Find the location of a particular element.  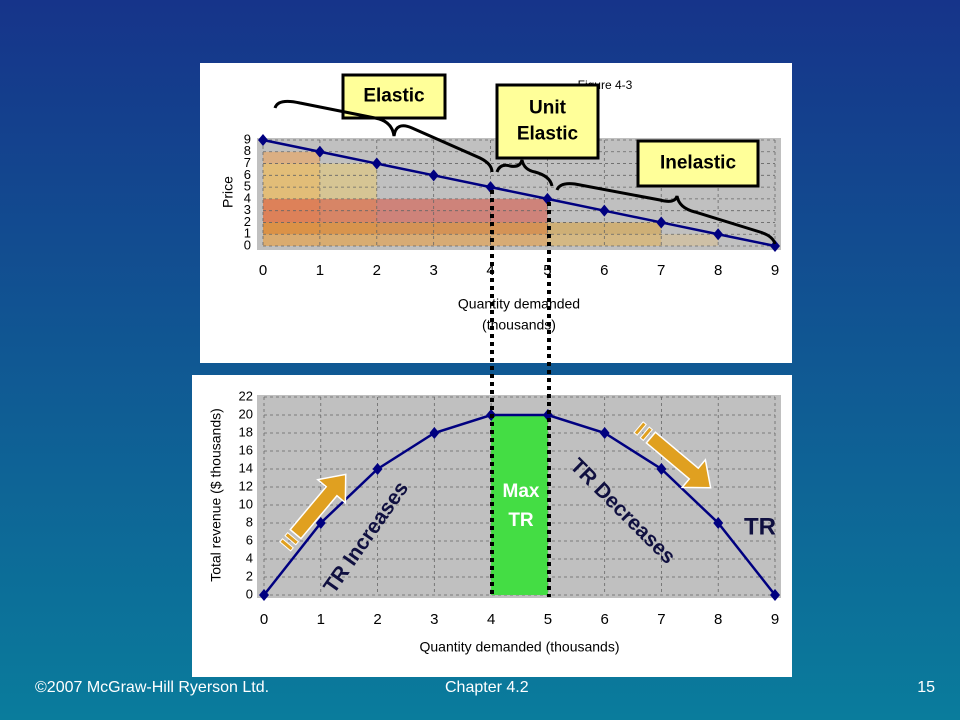

y-axis-label: Total revenue ($ thousands) is located at coordinates (216, 495).